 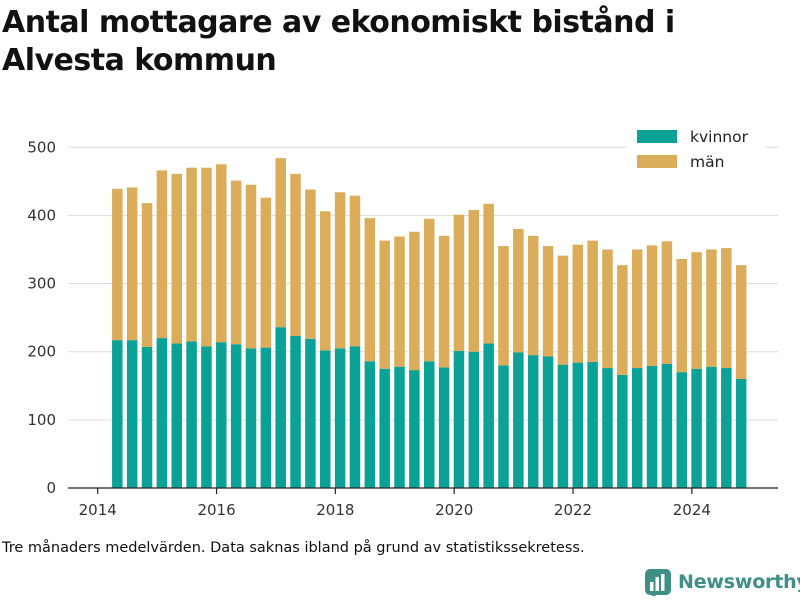 I want to click on x-tick-label: 2016, so click(x=216, y=510).